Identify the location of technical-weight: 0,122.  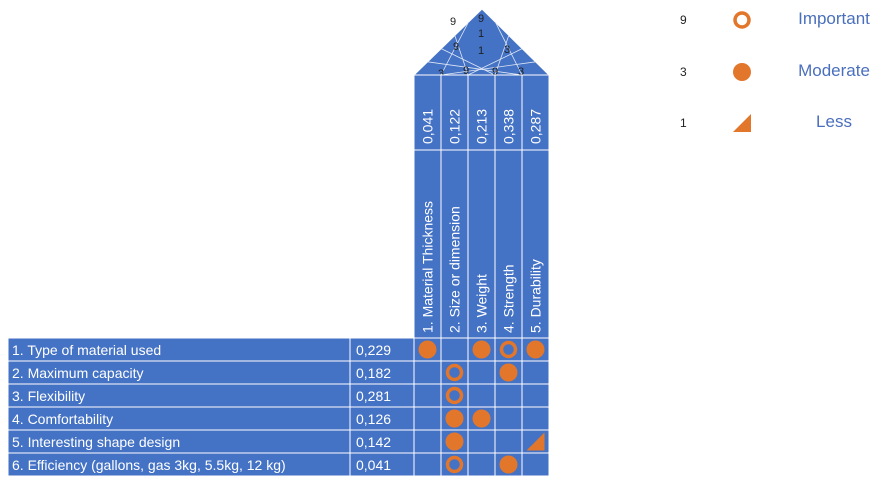
(455, 126).